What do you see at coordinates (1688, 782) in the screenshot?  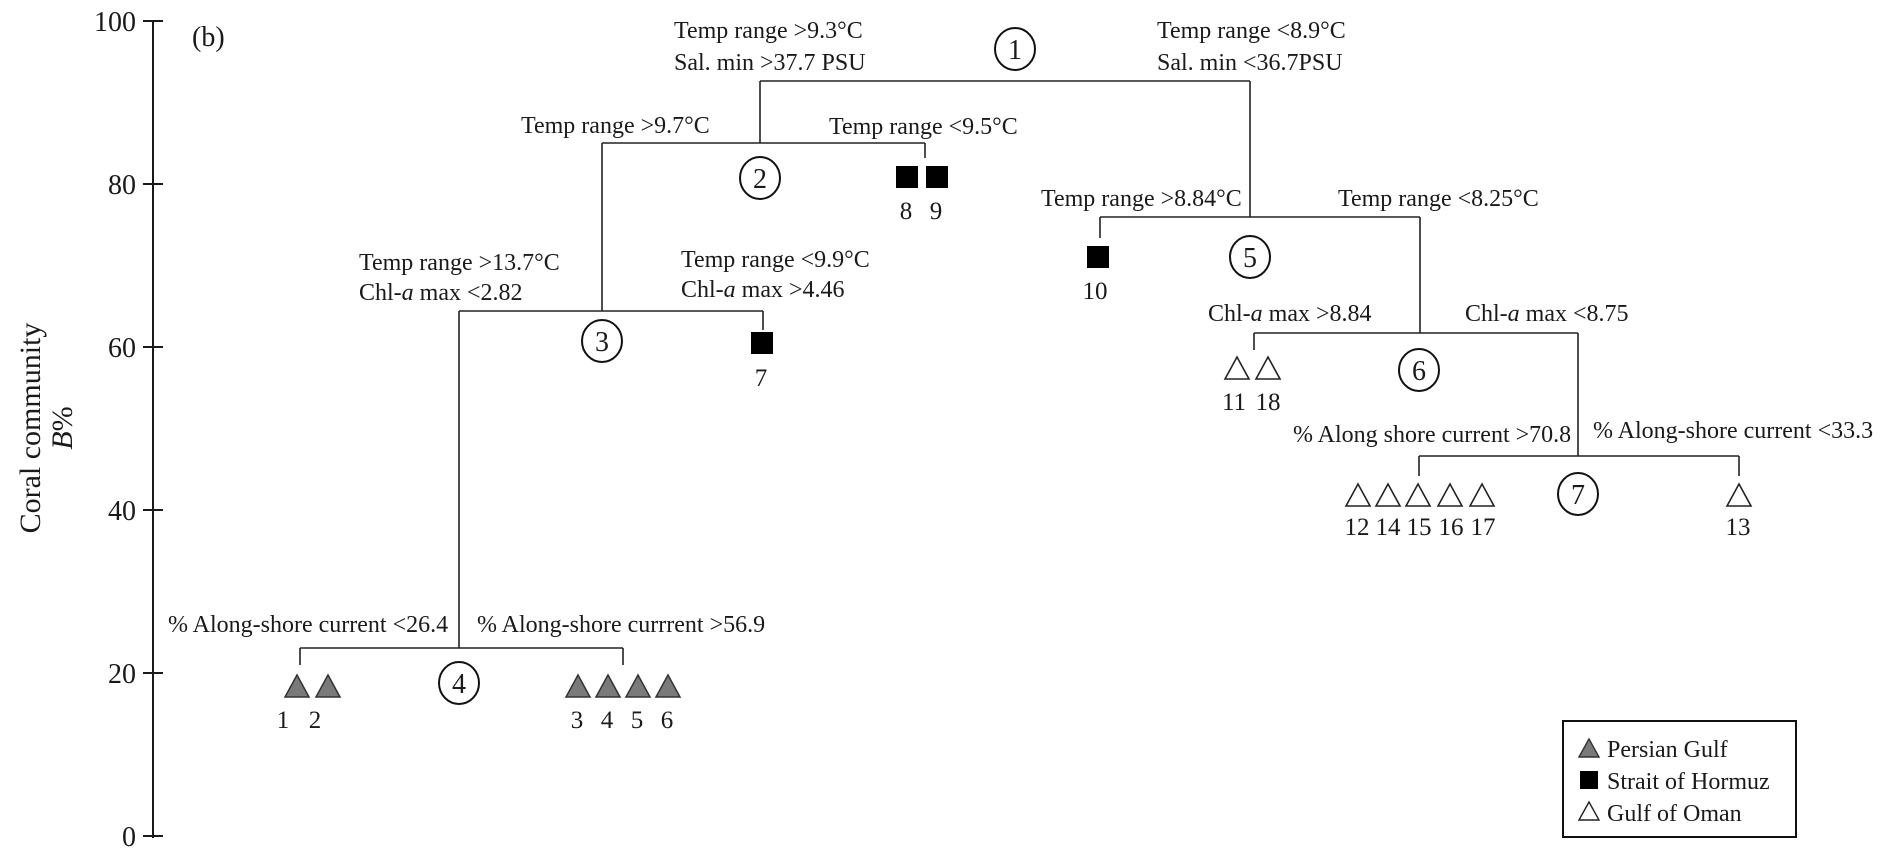 I see `legend-label: Strait of Hormuz` at bounding box center [1688, 782].